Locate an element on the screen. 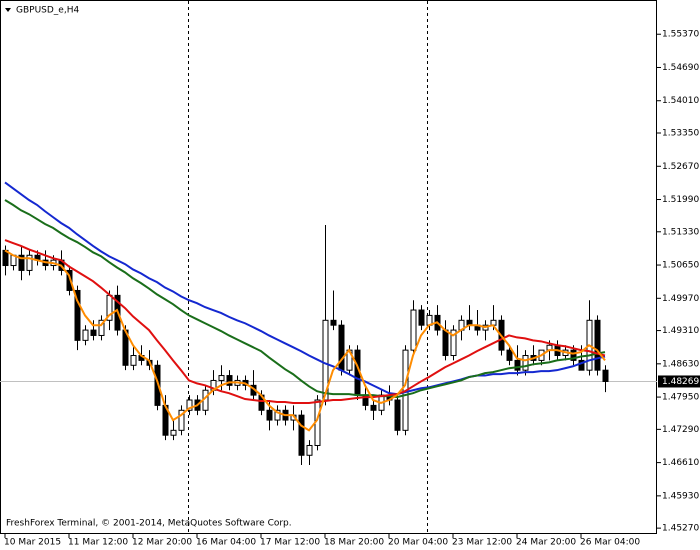  current-price-box is located at coordinates (679, 381).